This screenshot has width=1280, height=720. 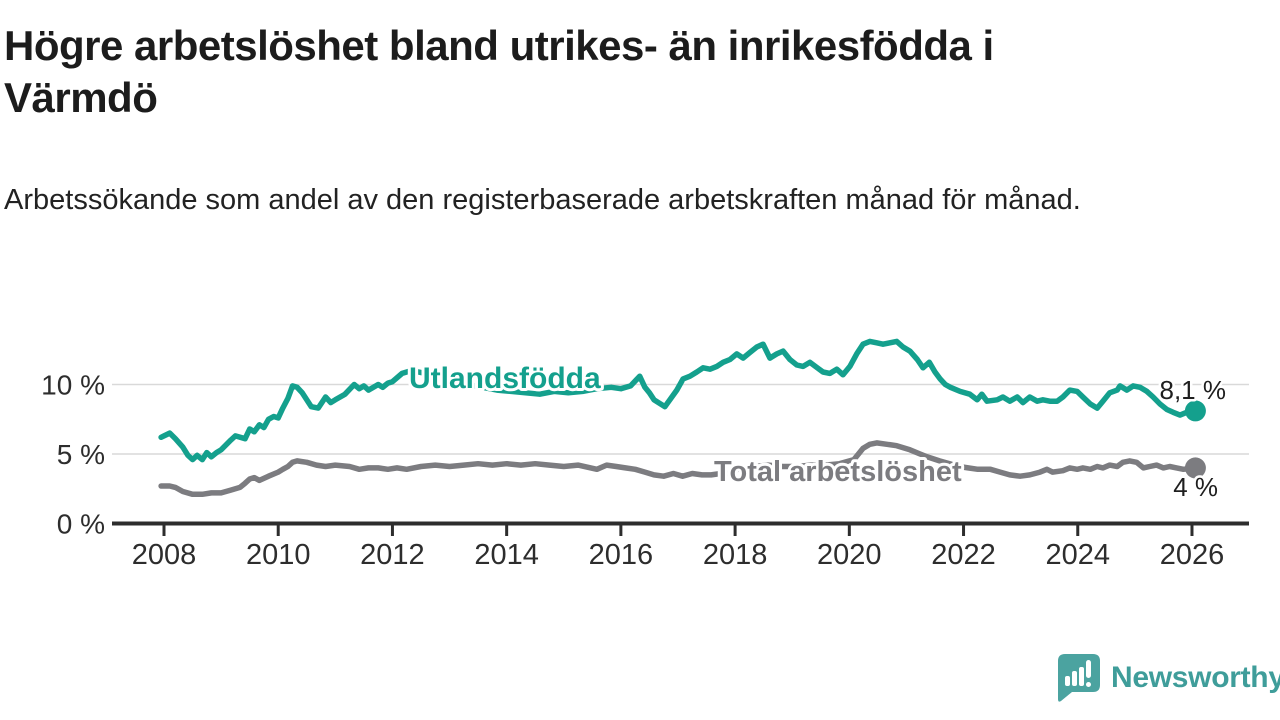 What do you see at coordinates (1192, 555) in the screenshot?
I see `x-tick-label: 2026` at bounding box center [1192, 555].